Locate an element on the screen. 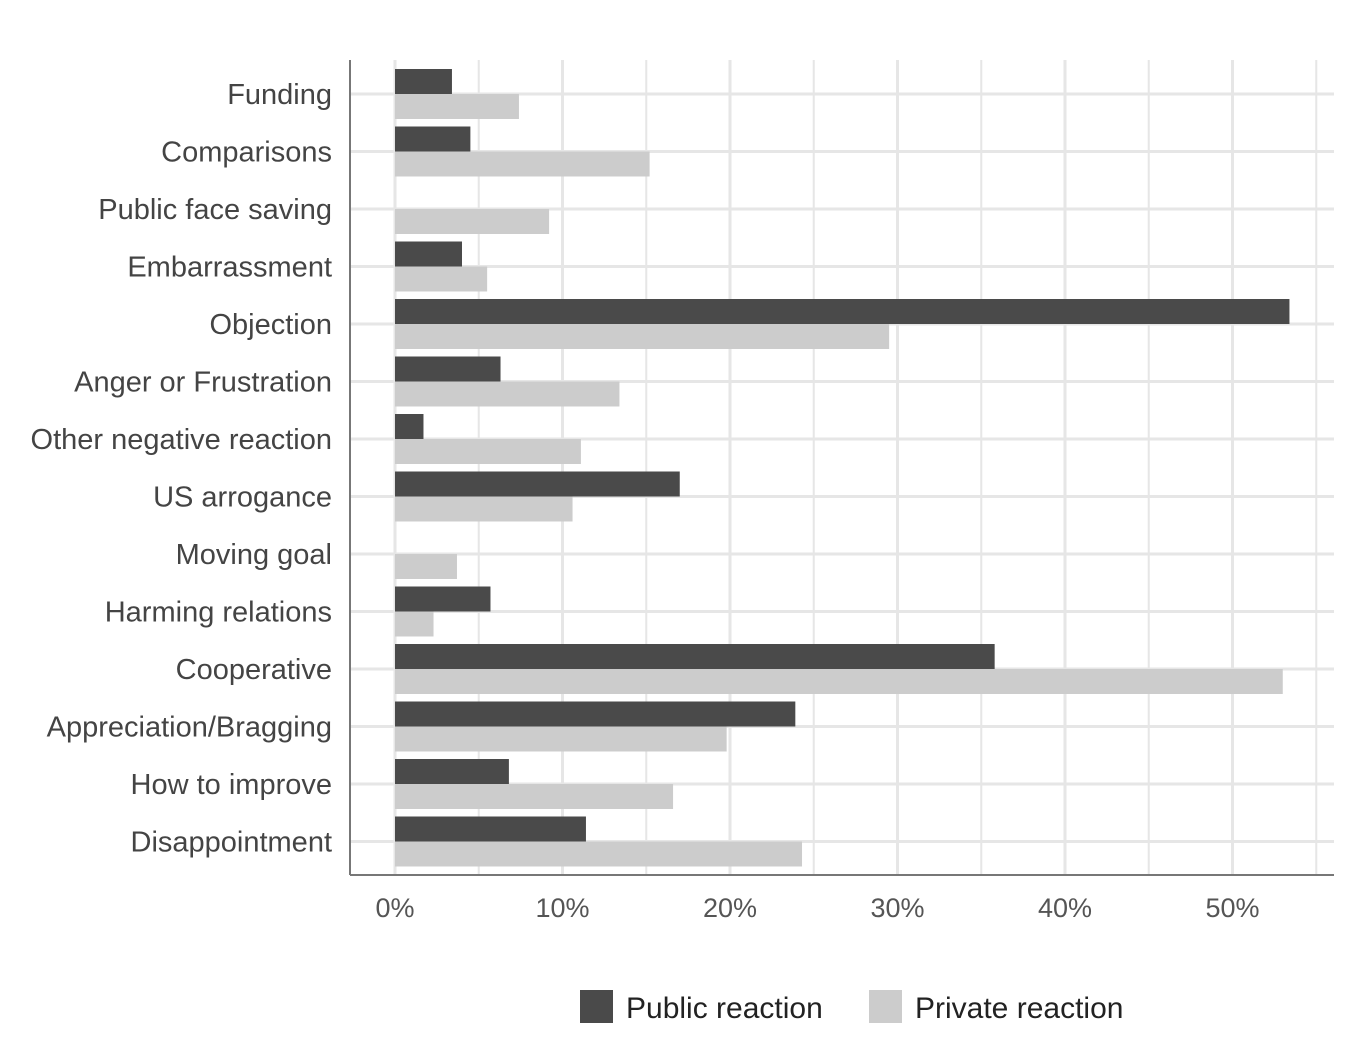 This screenshot has width=1350, height=1050. x-tick-label: 30% is located at coordinates (897, 908).